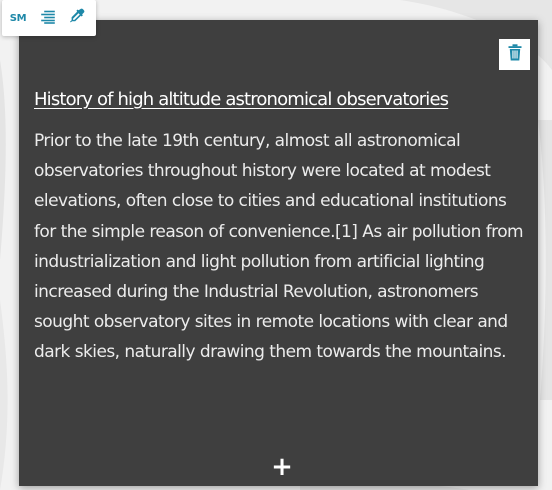  I want to click on add-button: +, so click(282, 467).